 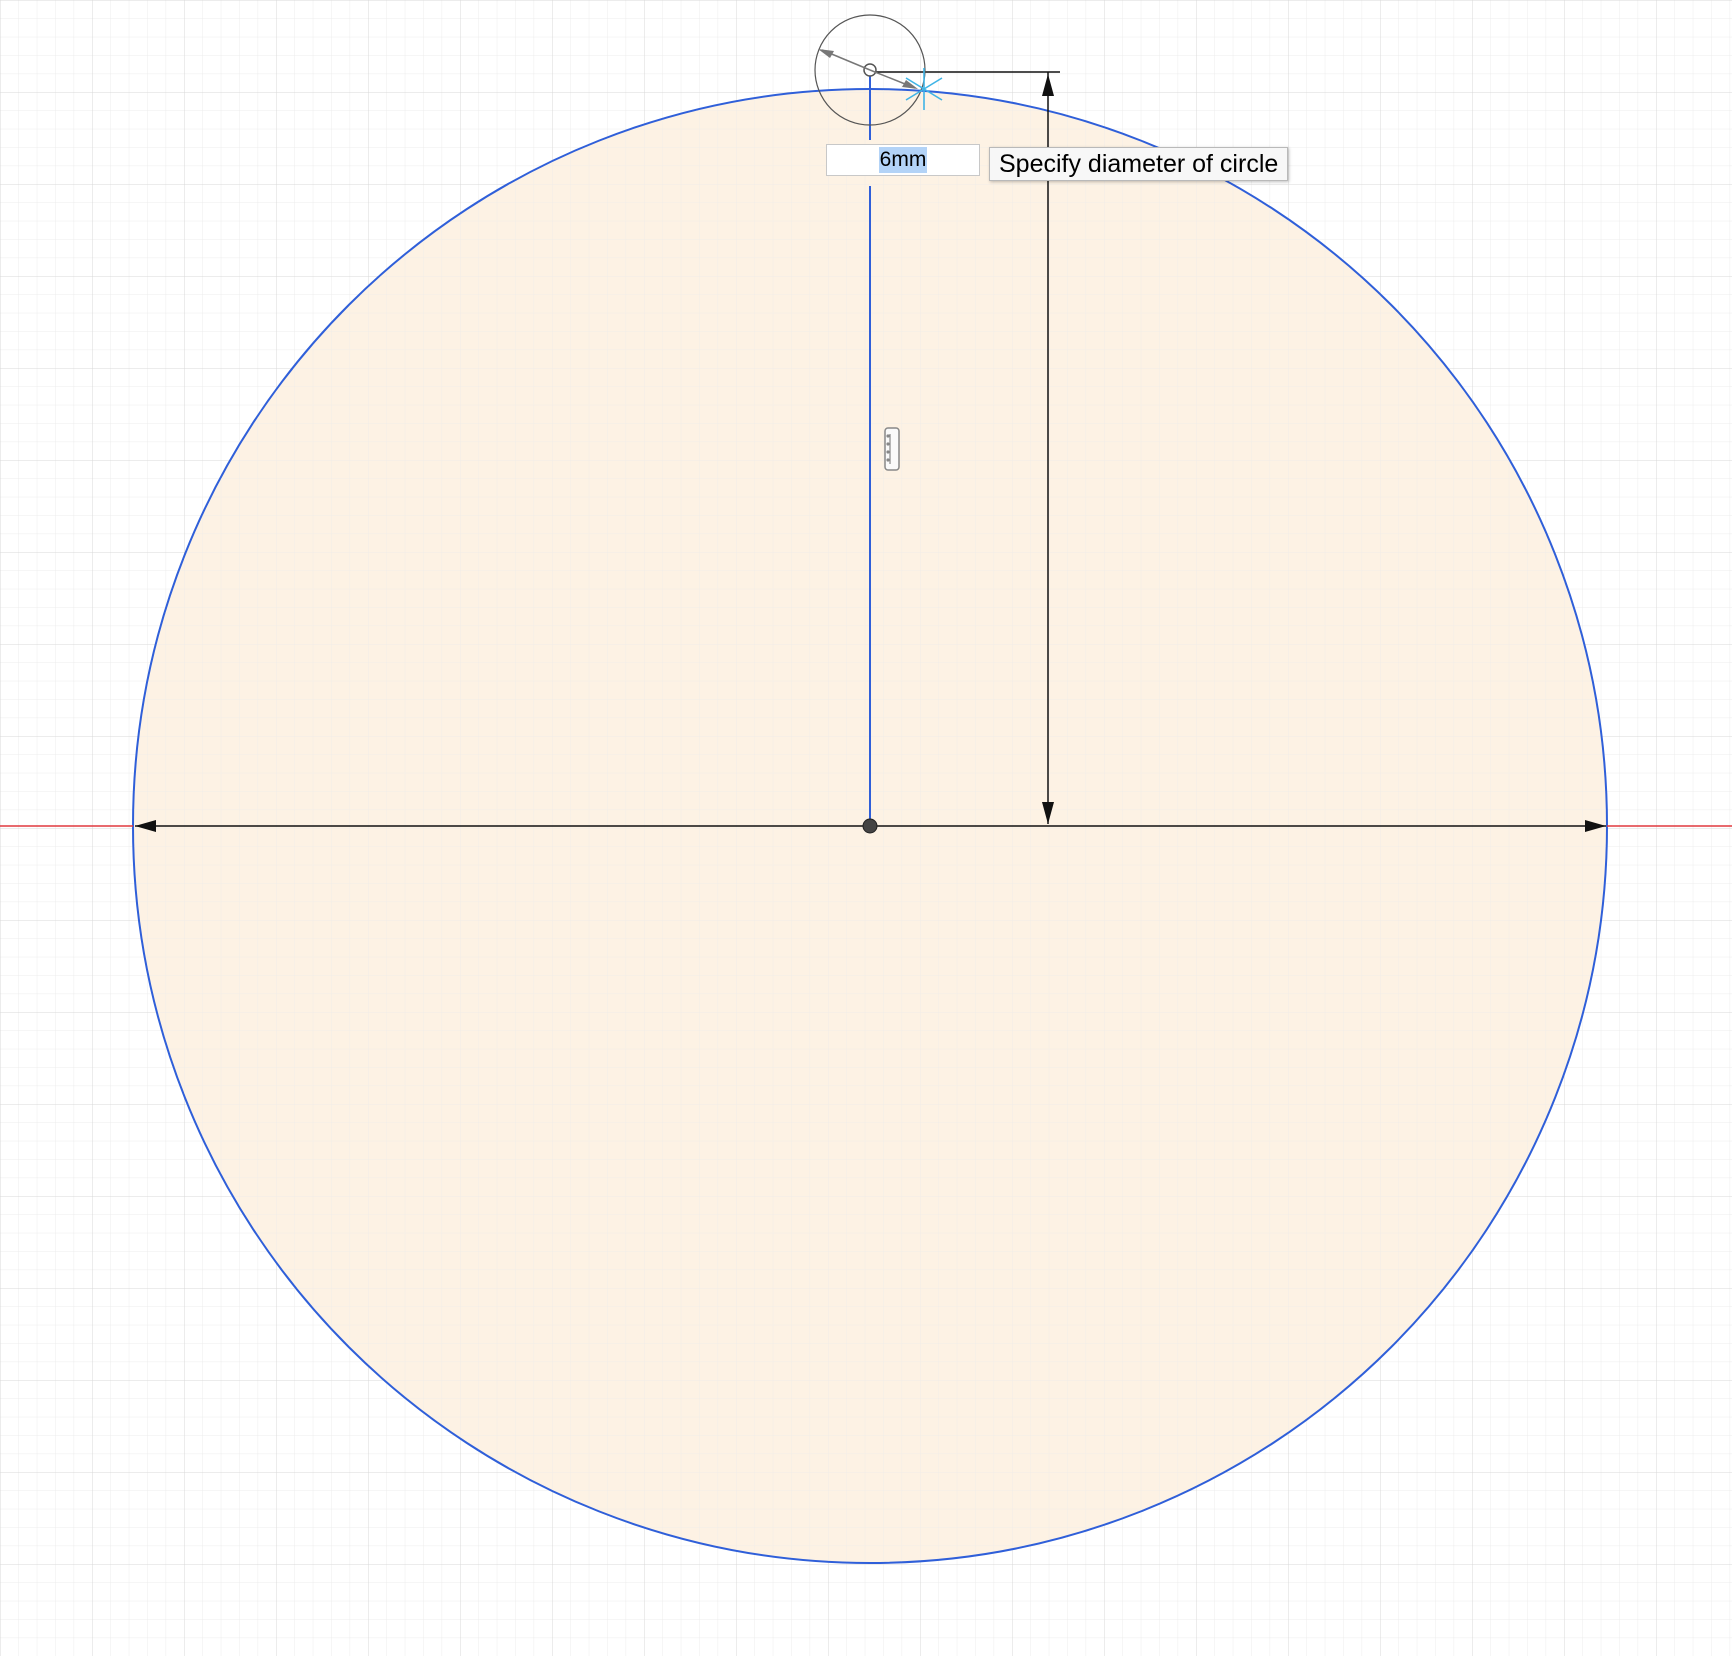 What do you see at coordinates (826, 53) in the screenshot?
I see `cursor-arrow-back-icon` at bounding box center [826, 53].